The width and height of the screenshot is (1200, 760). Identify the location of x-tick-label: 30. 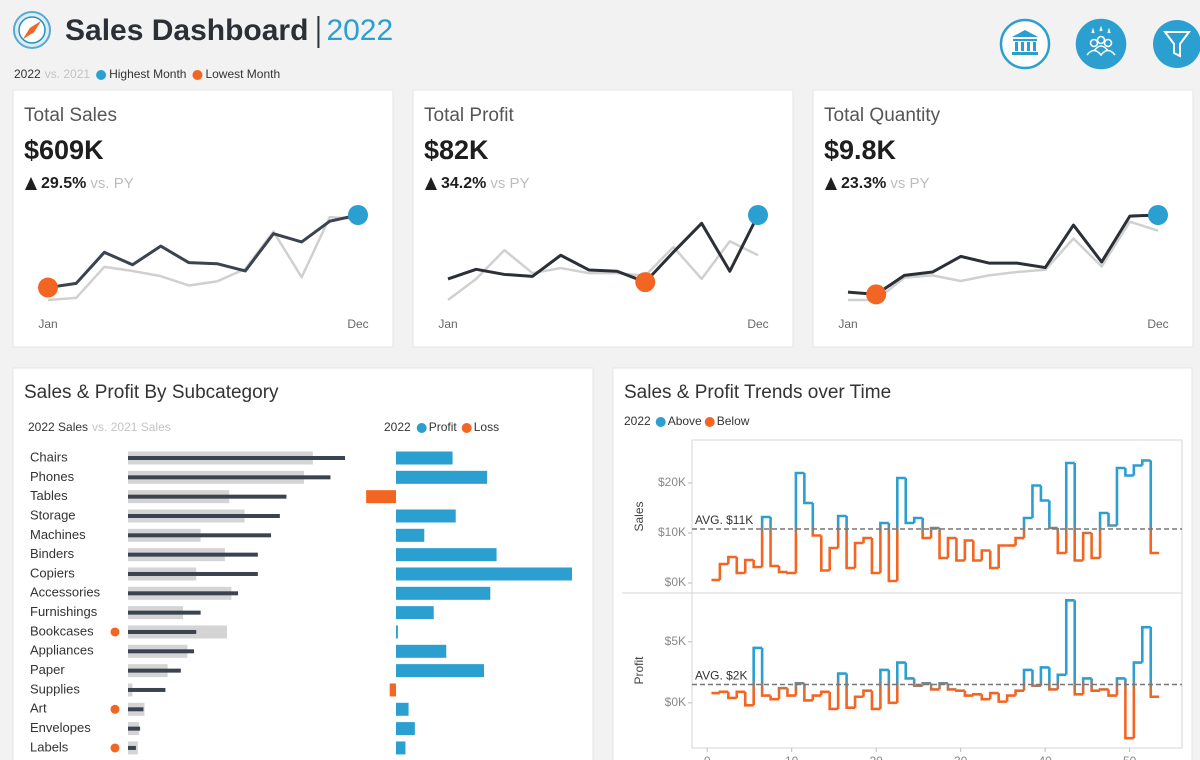
(961, 757).